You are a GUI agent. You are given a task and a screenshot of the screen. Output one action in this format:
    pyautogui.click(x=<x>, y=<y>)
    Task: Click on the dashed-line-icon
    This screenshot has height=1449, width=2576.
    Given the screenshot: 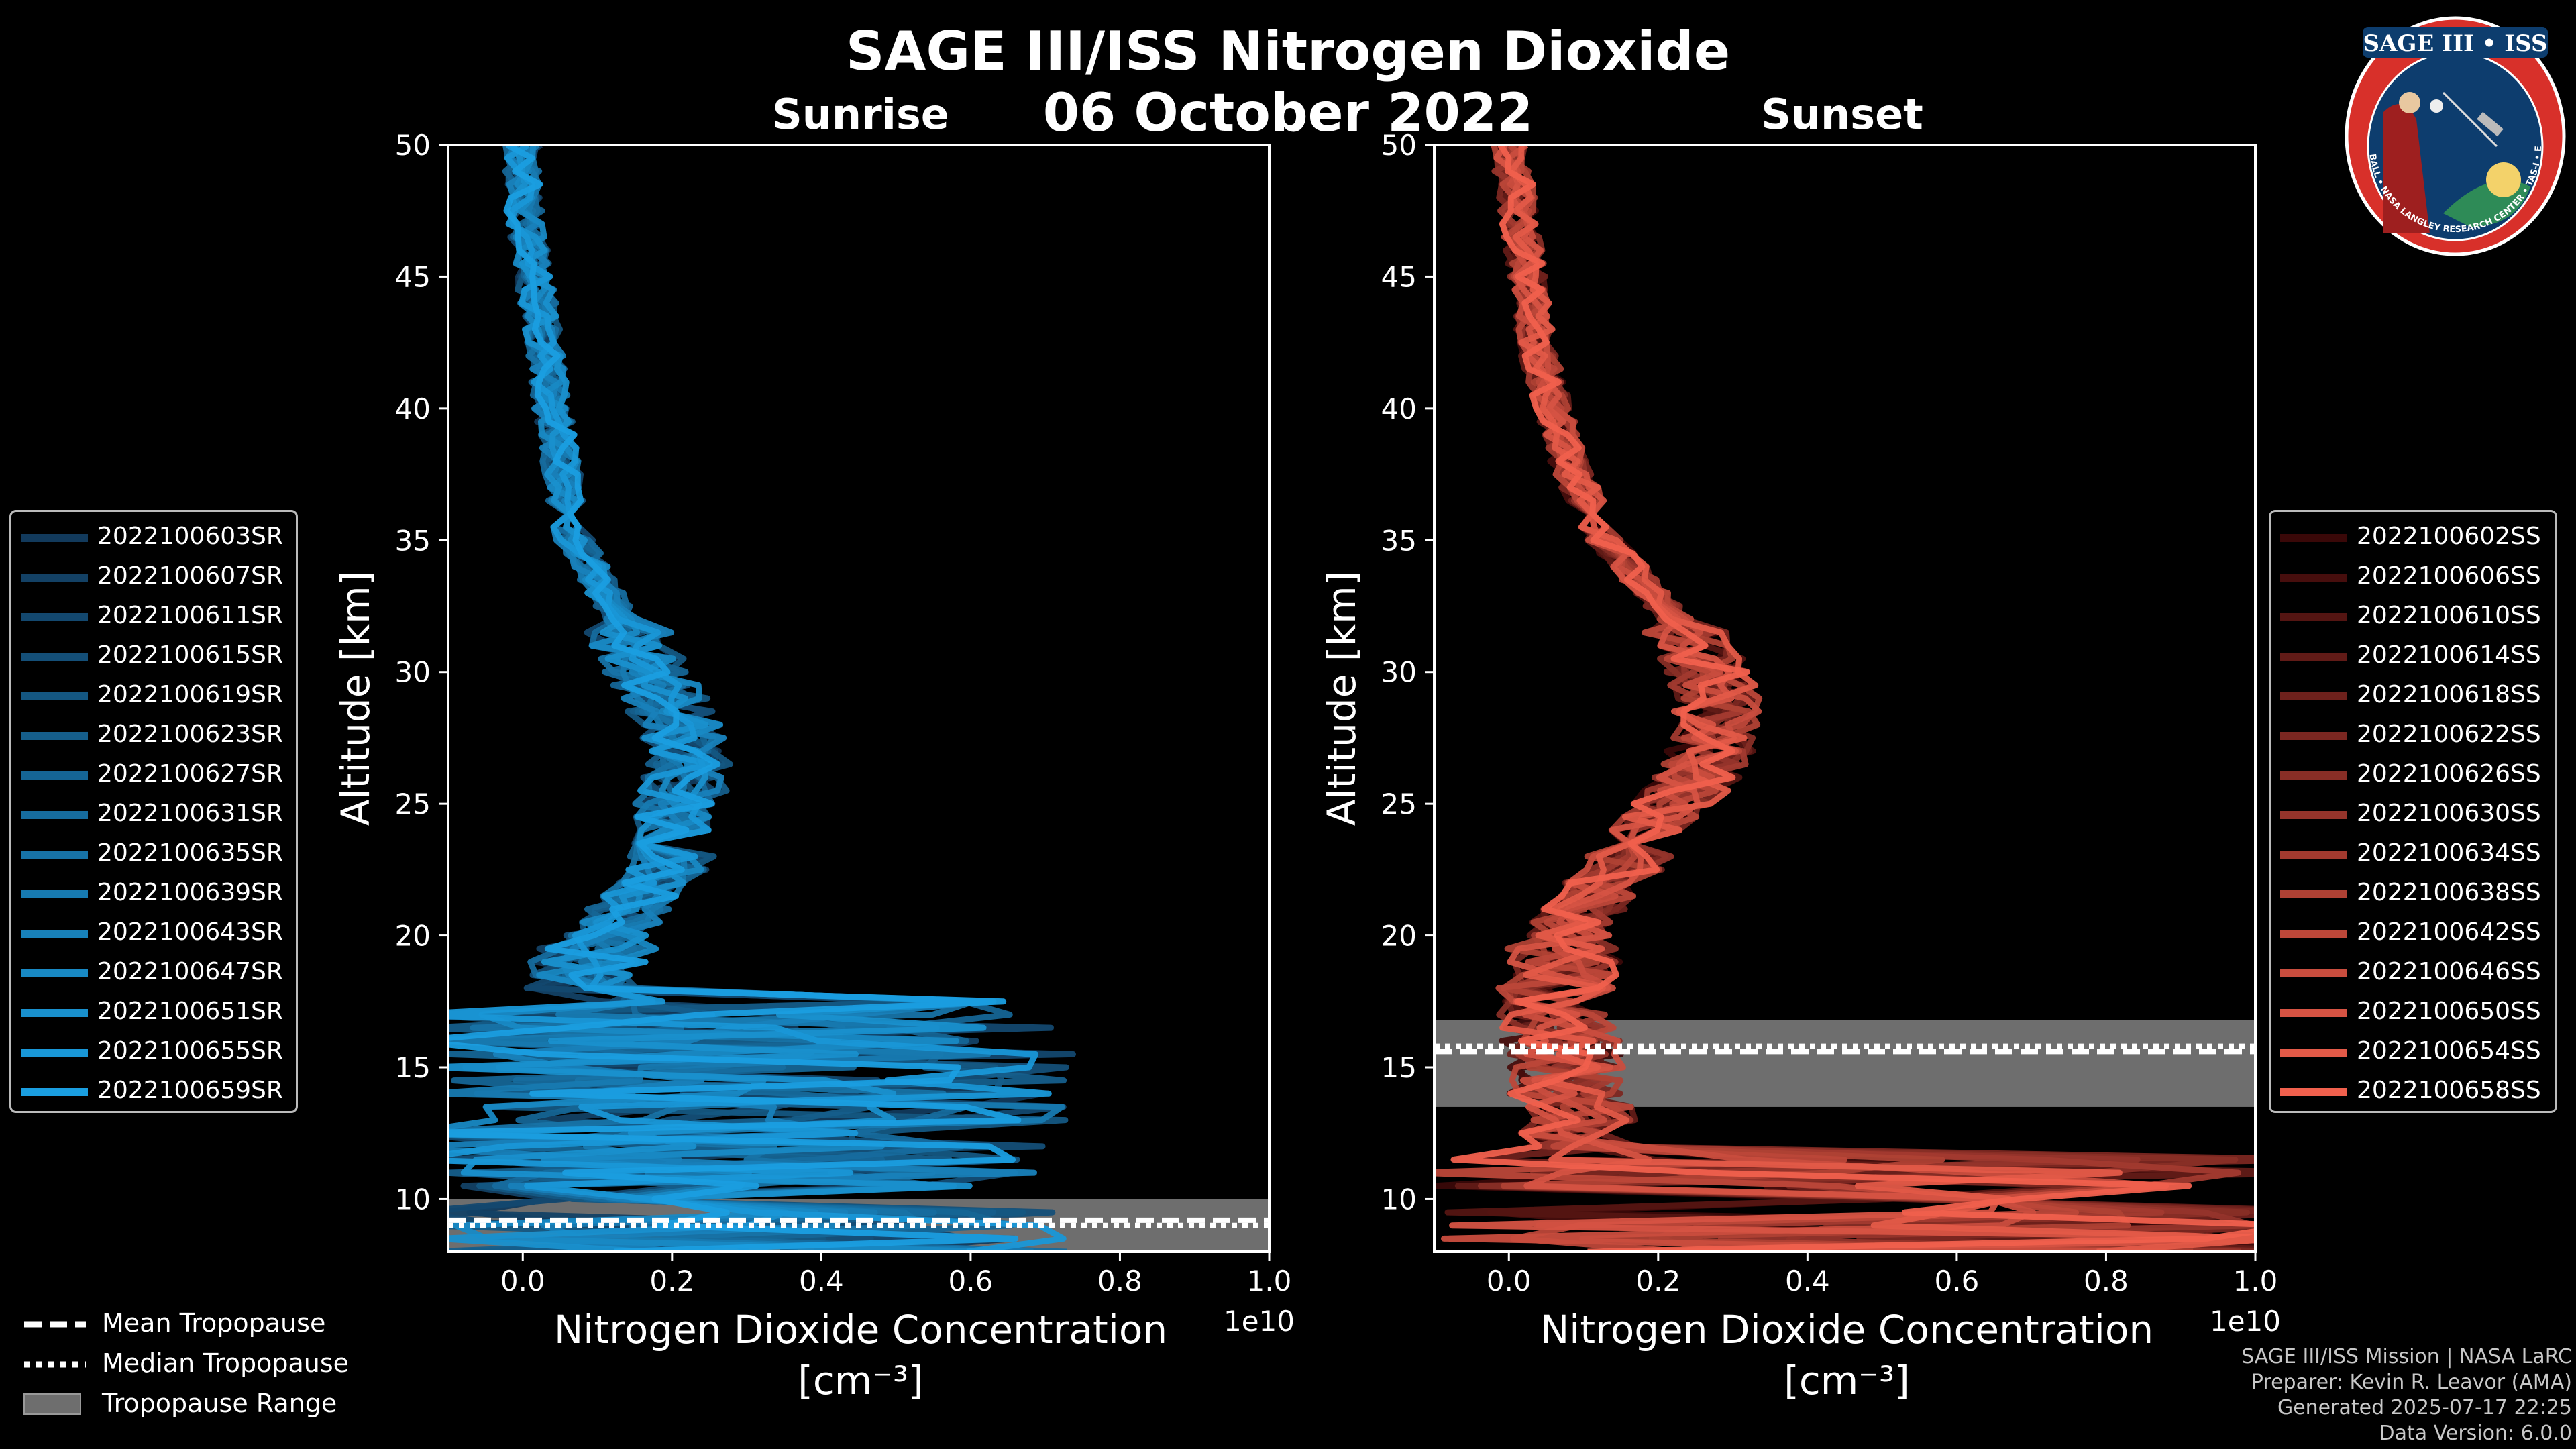 What is the action you would take?
    pyautogui.click(x=55, y=1324)
    